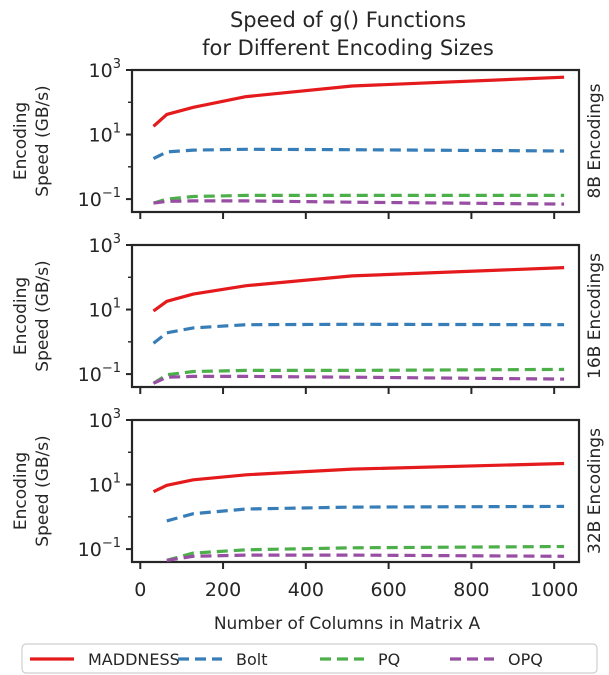 This screenshot has height=675, width=609. What do you see at coordinates (140, 590) in the screenshot?
I see `x-tick-label: 0` at bounding box center [140, 590].